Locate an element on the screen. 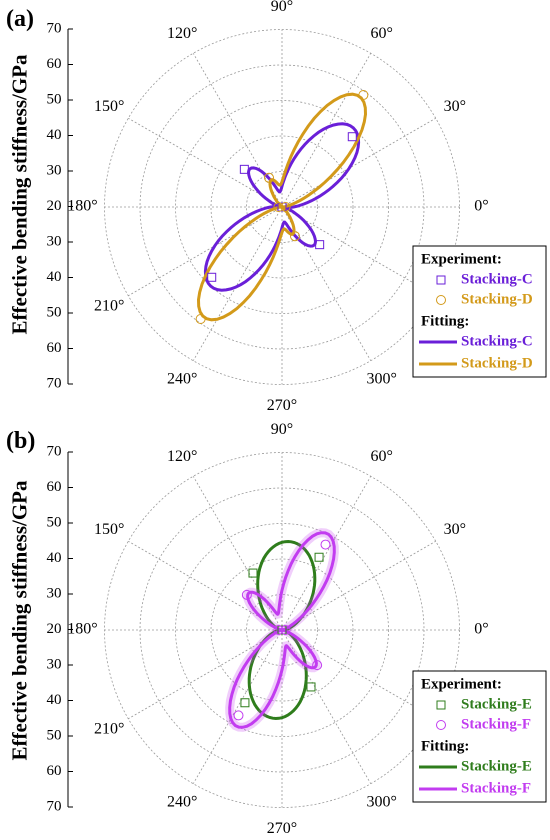 The height and width of the screenshot is (840, 550). panel-label-b: (b) is located at coordinates (21, 441).